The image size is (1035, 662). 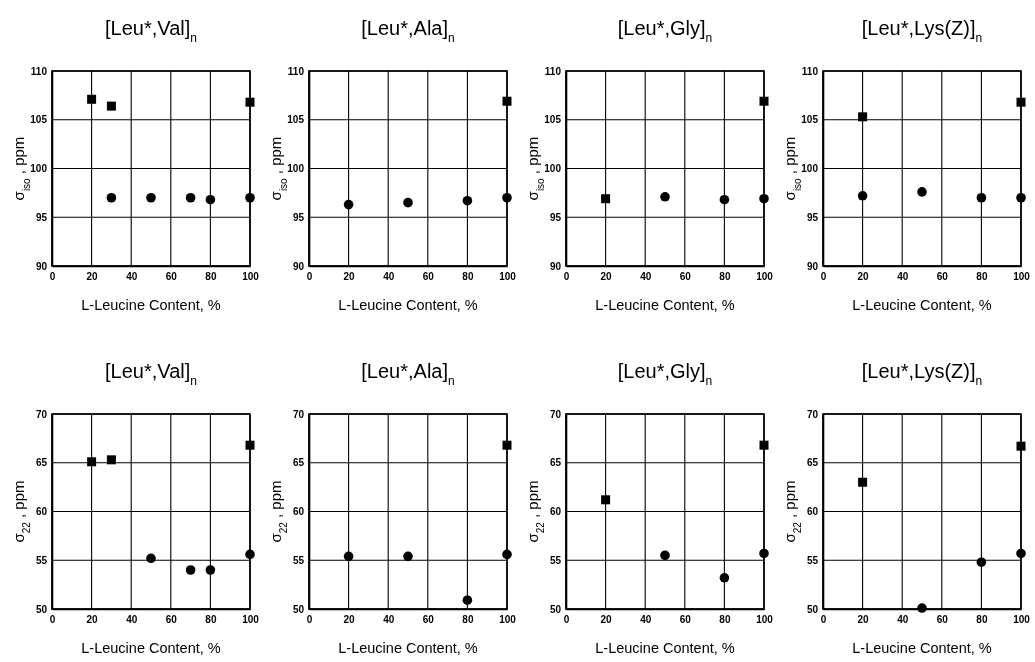 What do you see at coordinates (665, 31) in the screenshot?
I see `chart-title: [Leu*,Gly]$_{n}$` at bounding box center [665, 31].